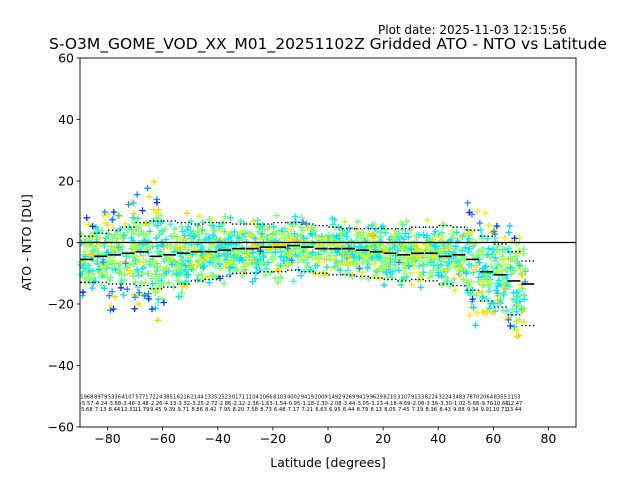 Image resolution: width=640 pixels, height=480 pixels. I want to click on bin-std-label: 6.44, so click(349, 410).